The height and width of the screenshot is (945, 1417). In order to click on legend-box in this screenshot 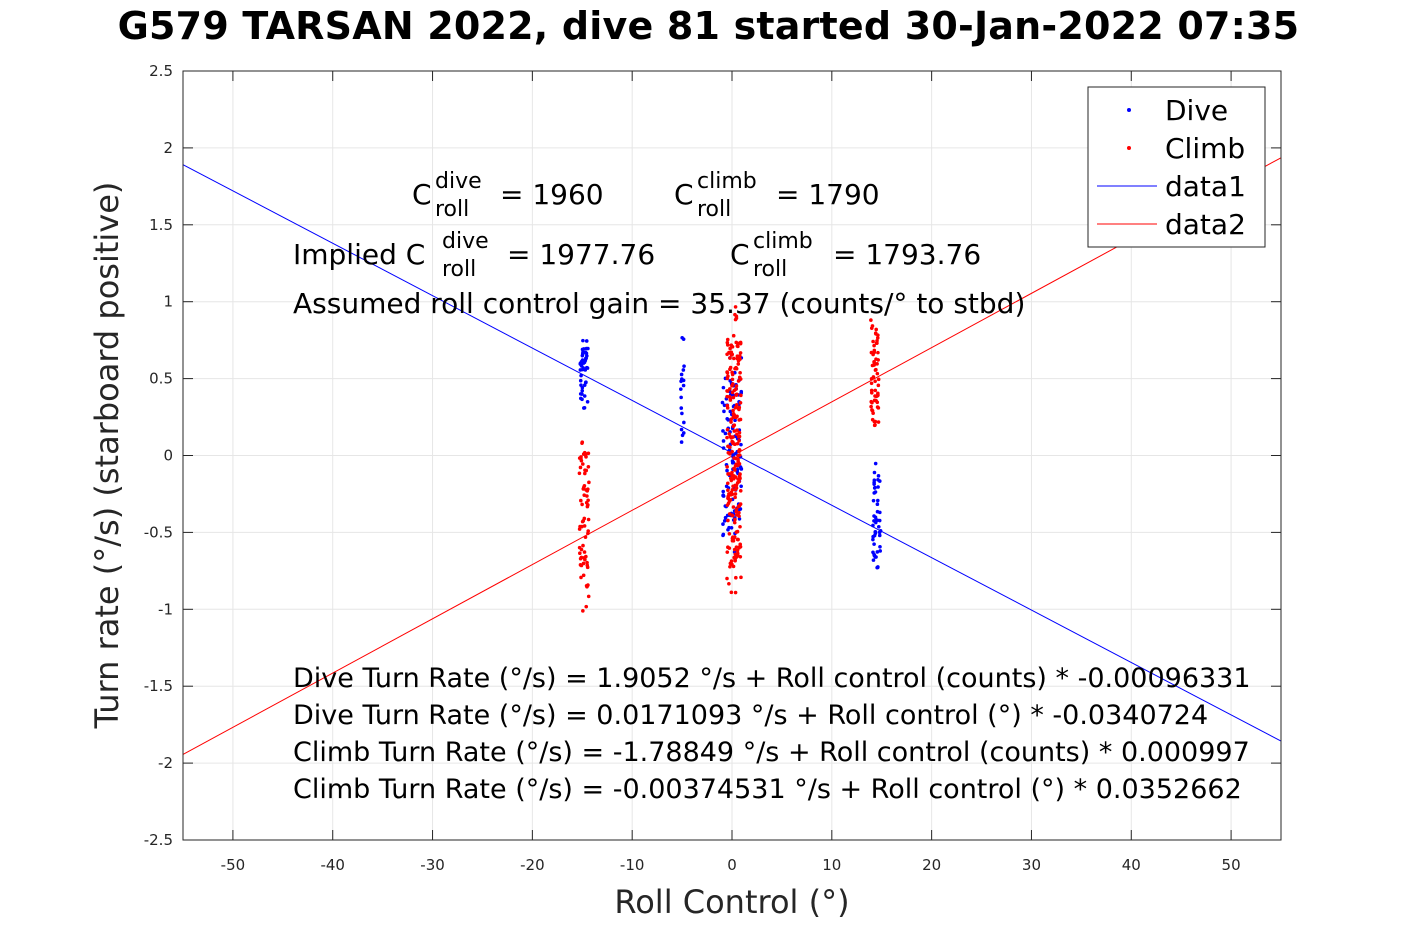, I will do `click(1176, 167)`.